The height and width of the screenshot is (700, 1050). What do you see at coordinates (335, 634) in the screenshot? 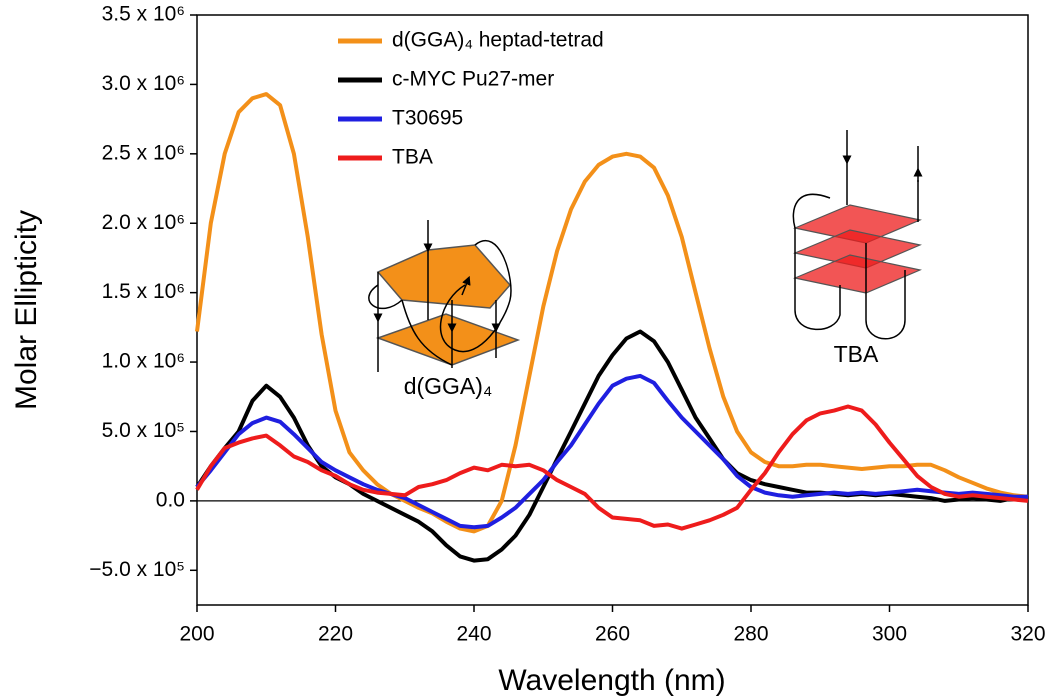
I see `x-tick-label: 220` at bounding box center [335, 634].